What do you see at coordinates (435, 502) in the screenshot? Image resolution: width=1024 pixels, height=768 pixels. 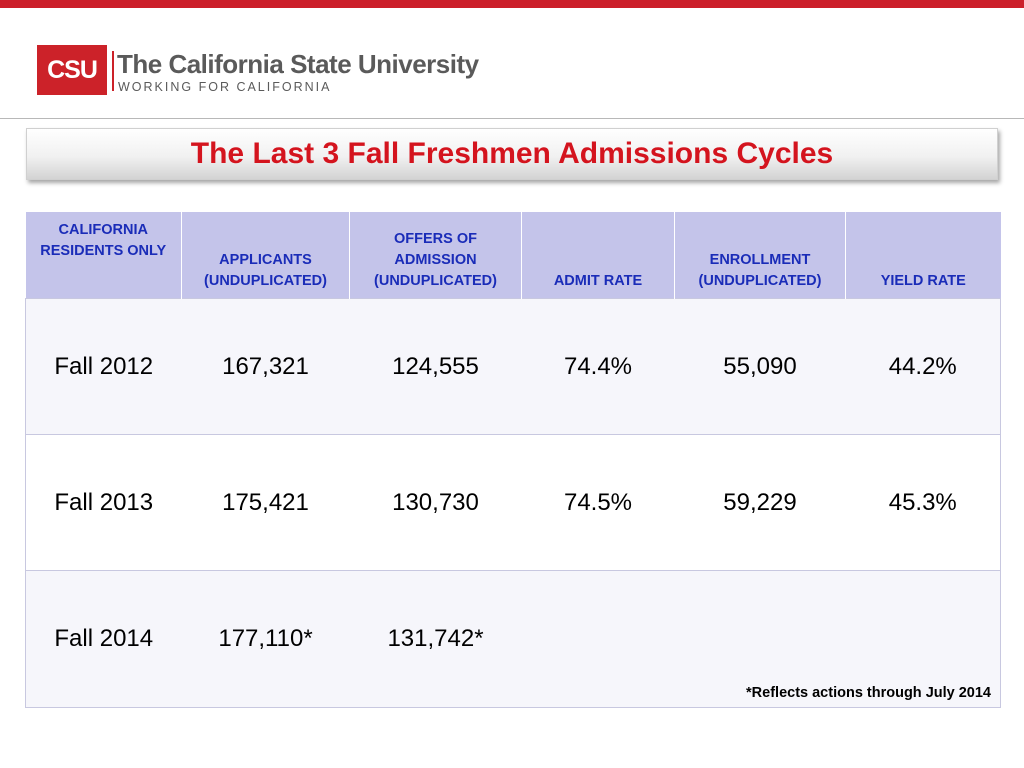 I see `offers-cell: 130,730` at bounding box center [435, 502].